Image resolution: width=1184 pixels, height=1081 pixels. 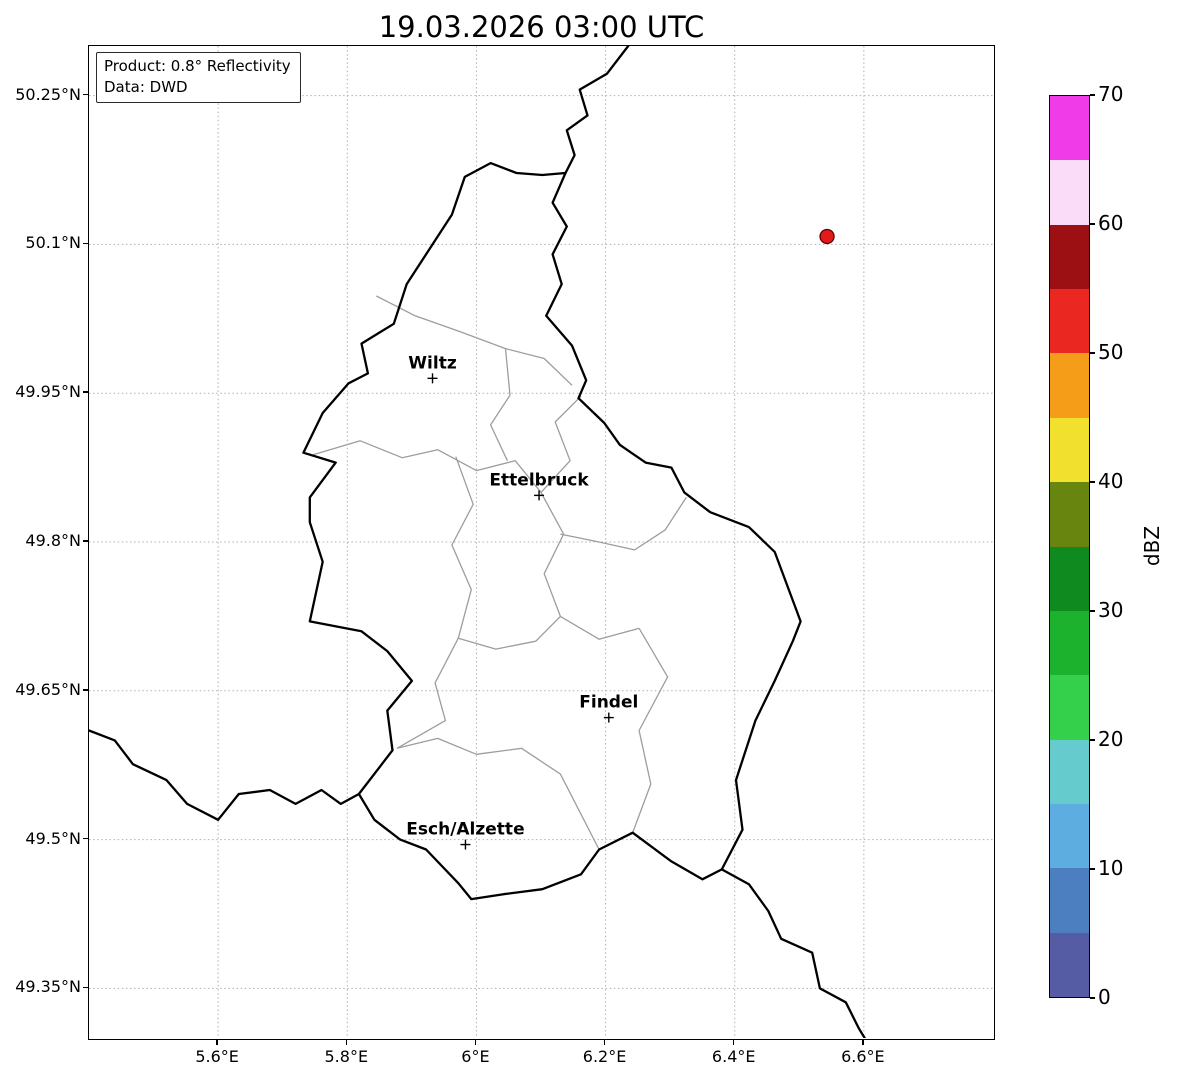 I want to click on product-info-line: Product: 0.8° Reflectivity, so click(x=197, y=66).